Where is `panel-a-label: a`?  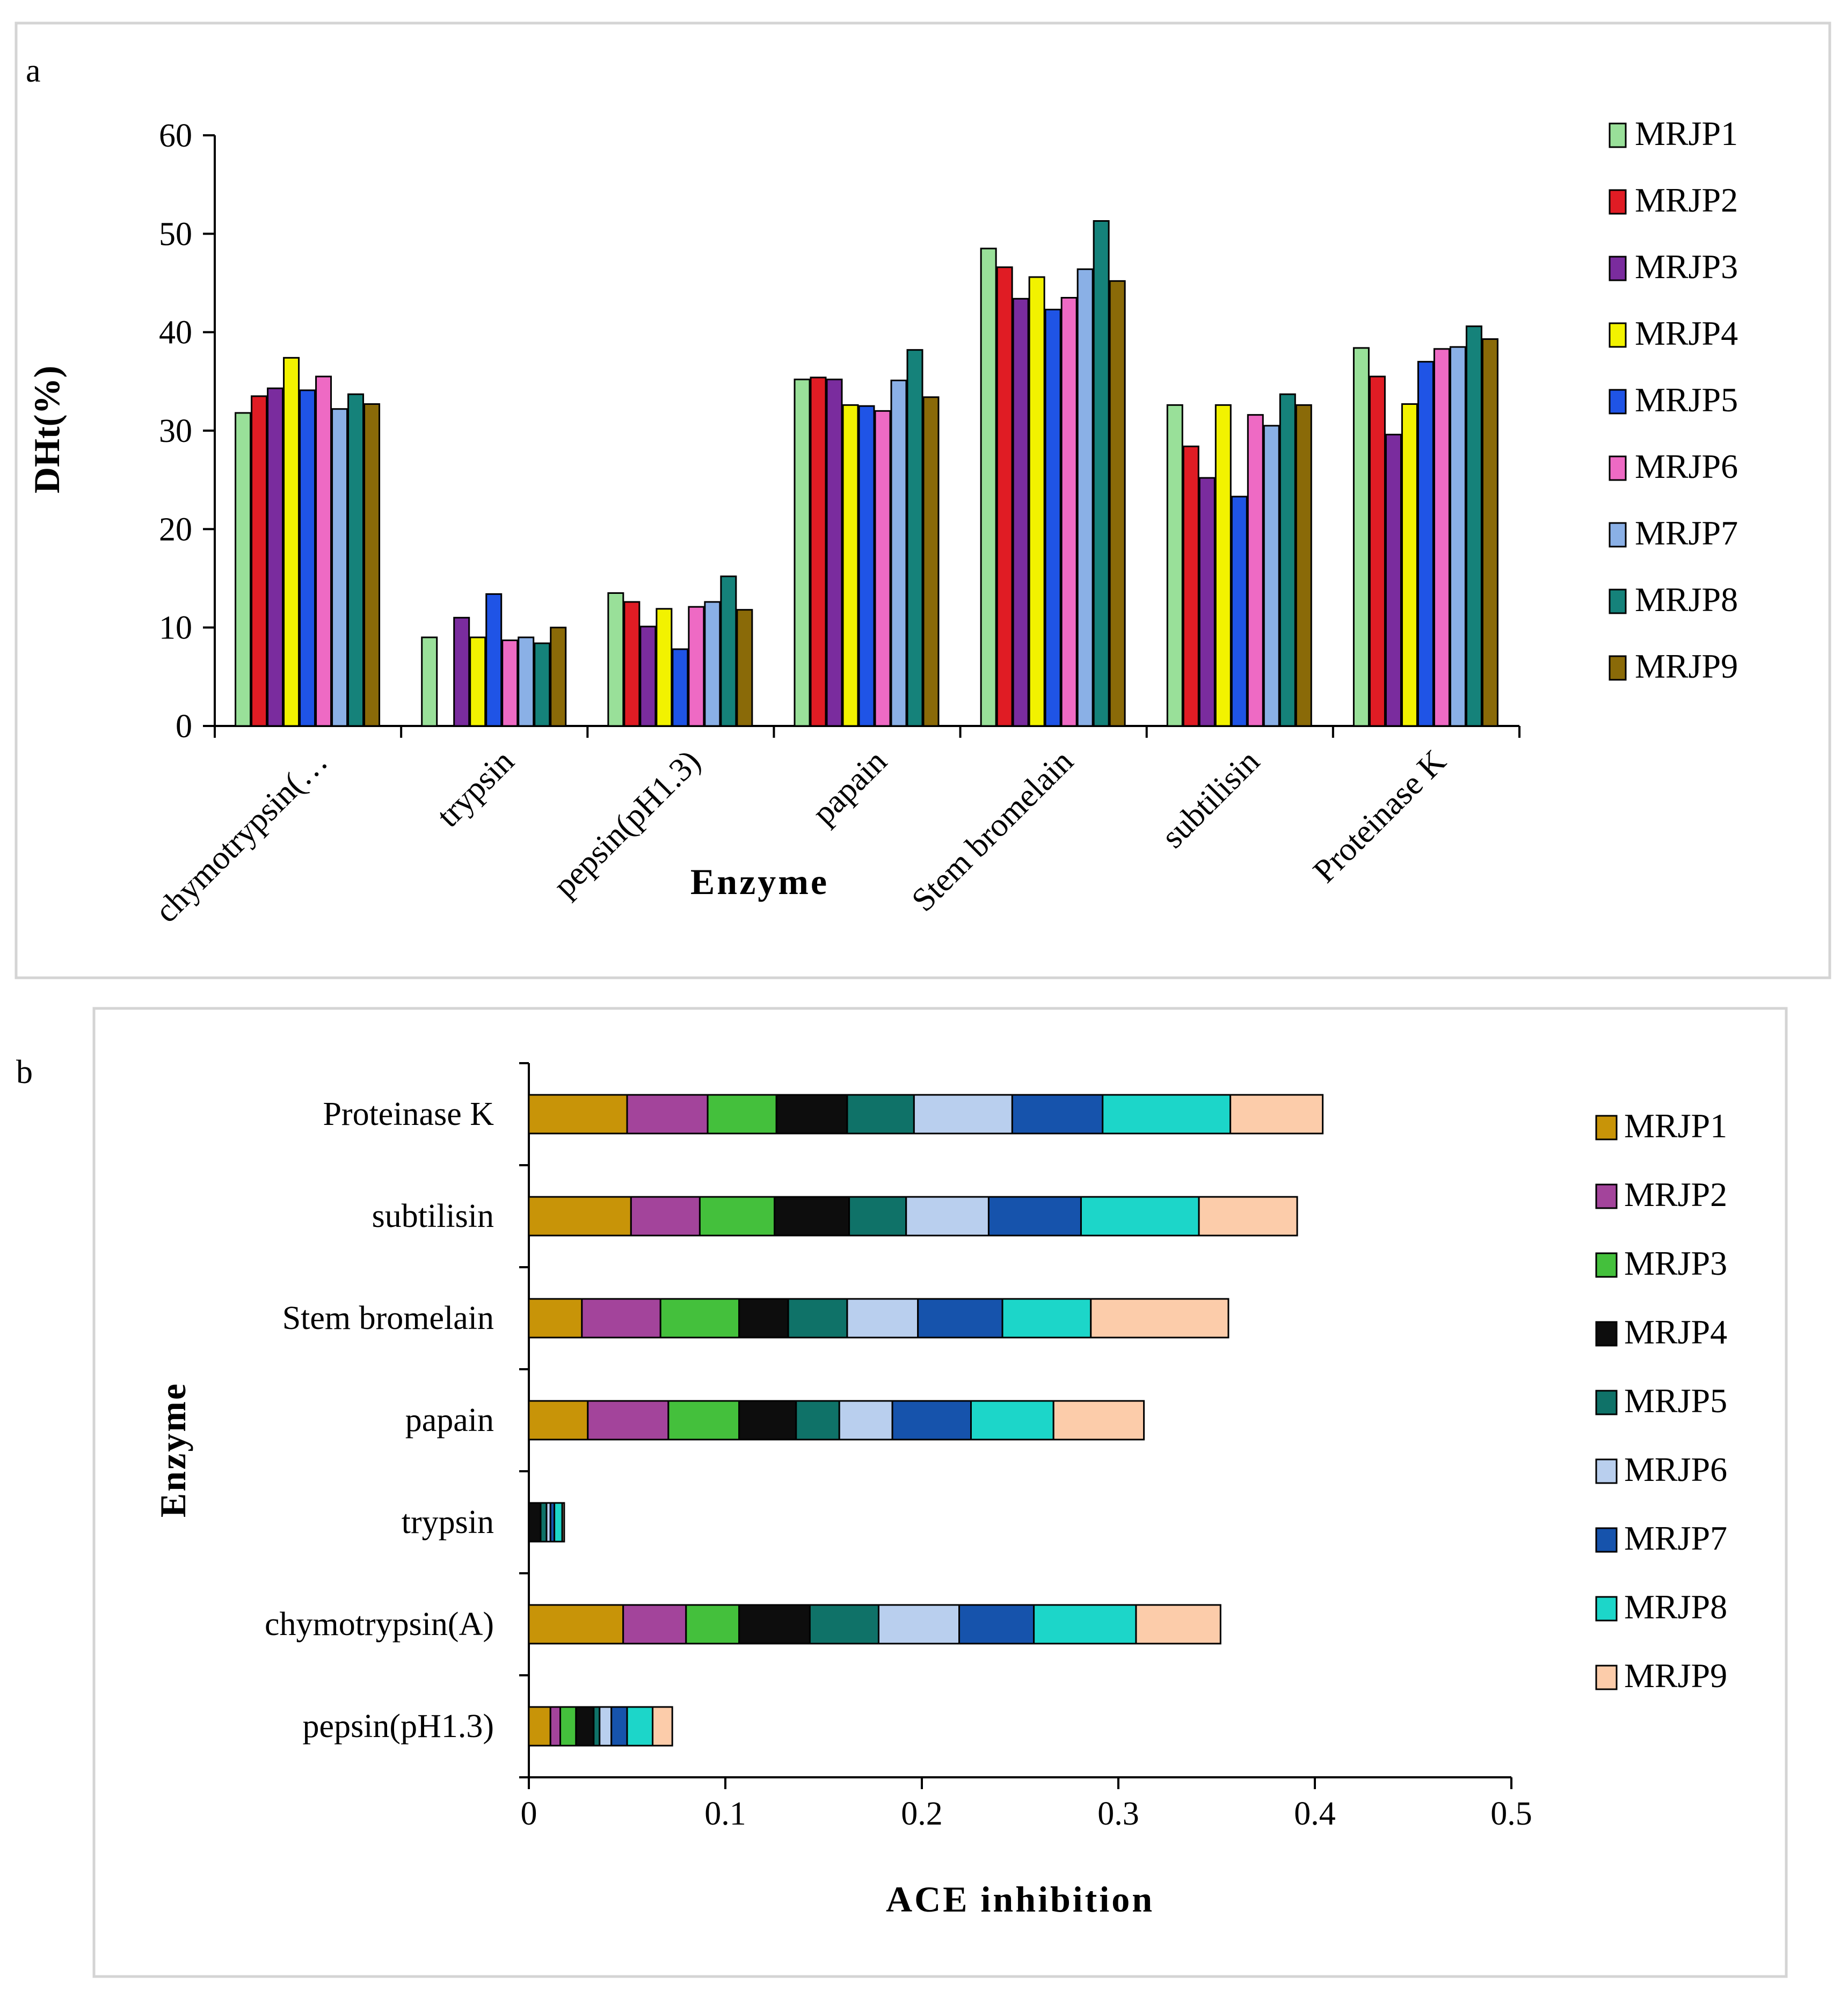 panel-a-label: a is located at coordinates (33, 71).